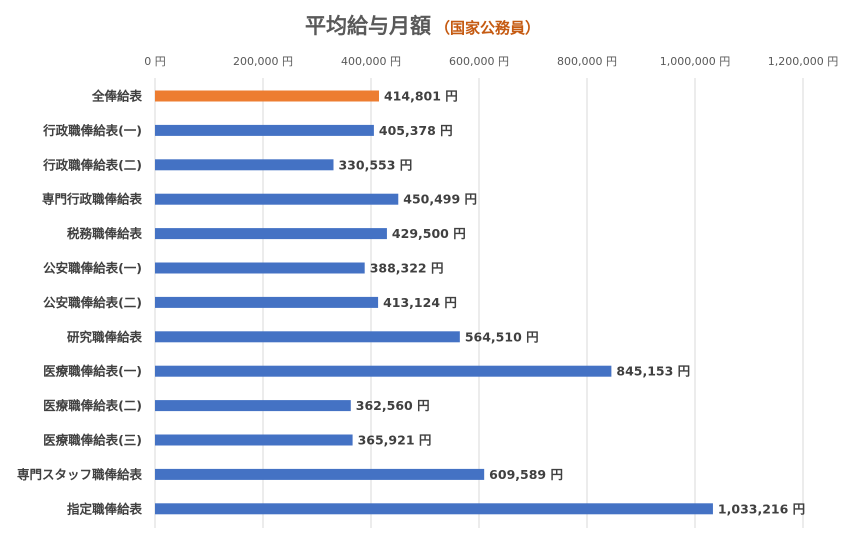 This screenshot has width=845, height=538. I want to click on data-label: 845,153 円, so click(653, 371).